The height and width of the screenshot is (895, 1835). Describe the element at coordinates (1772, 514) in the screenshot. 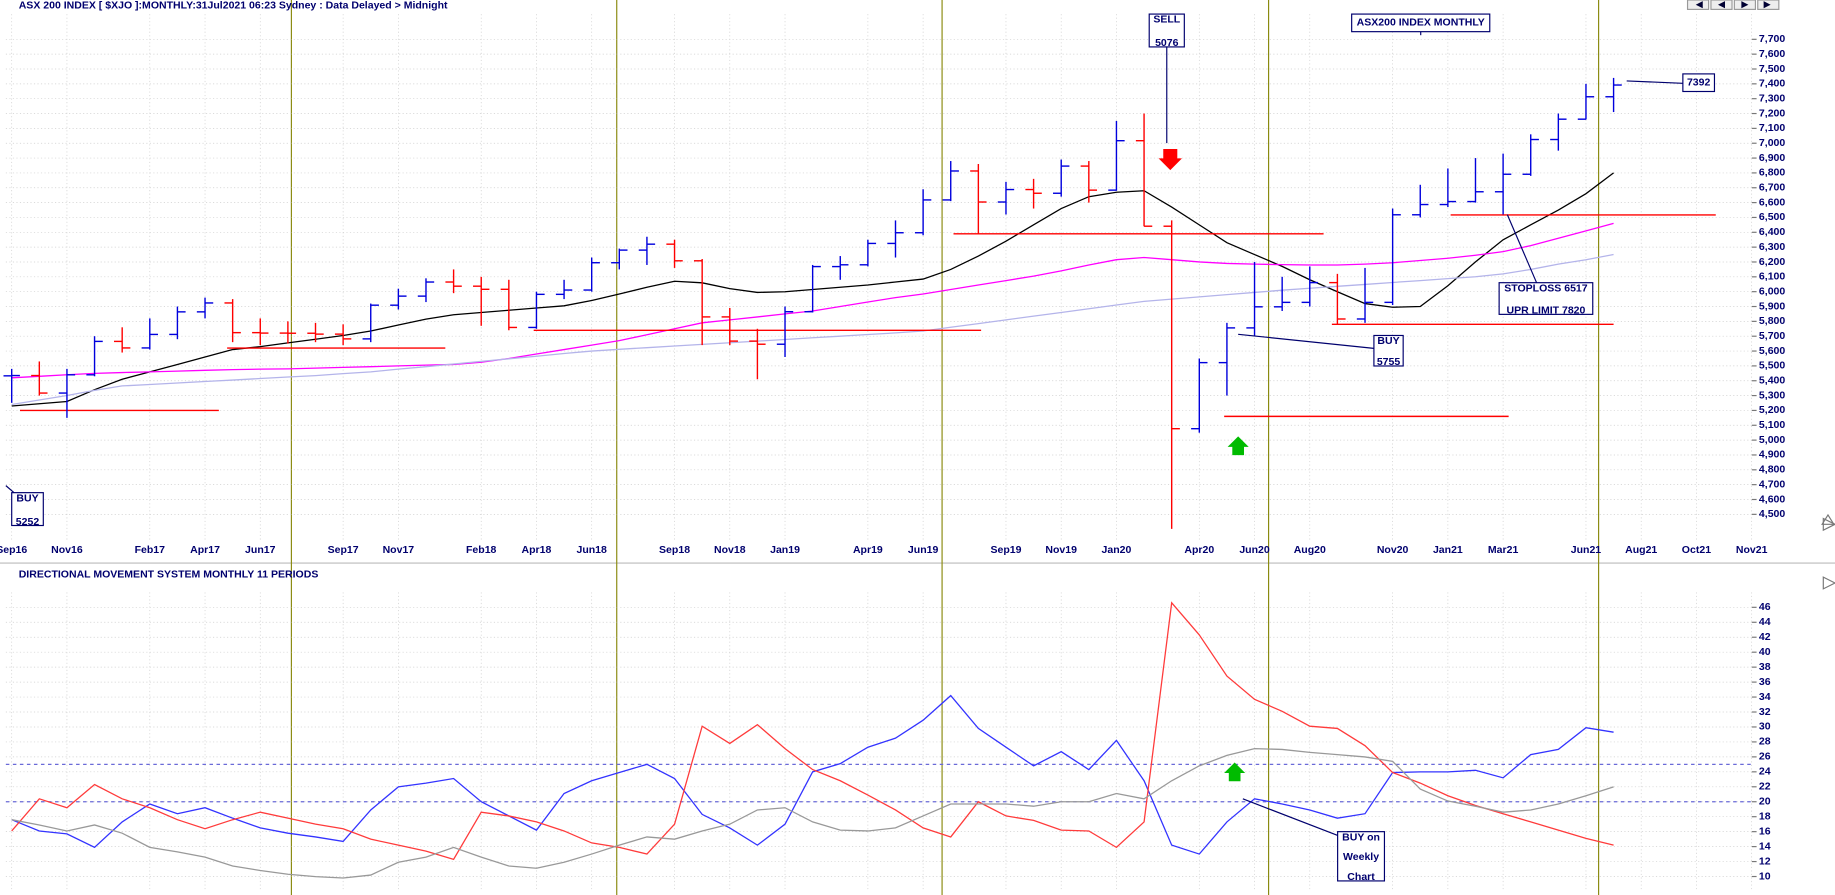

I see `y-tick-label: 4,500` at that location.